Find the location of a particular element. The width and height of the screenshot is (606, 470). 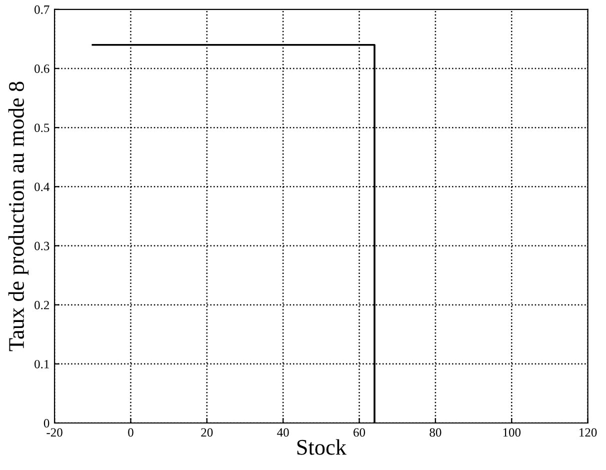

y-tick-label: 0.4 is located at coordinates (42, 187).